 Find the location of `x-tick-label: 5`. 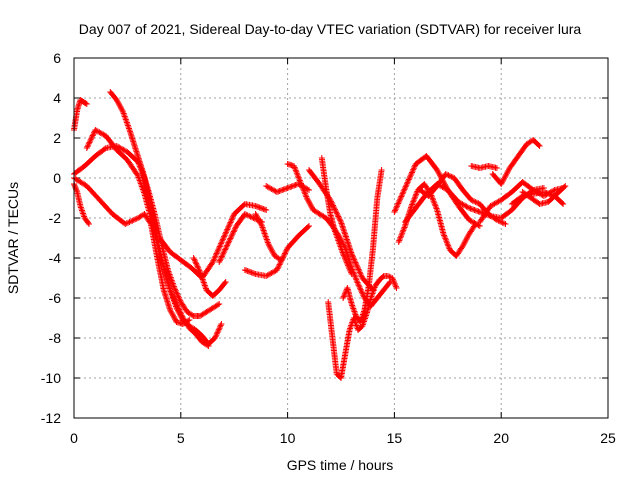

x-tick-label: 5 is located at coordinates (181, 438).